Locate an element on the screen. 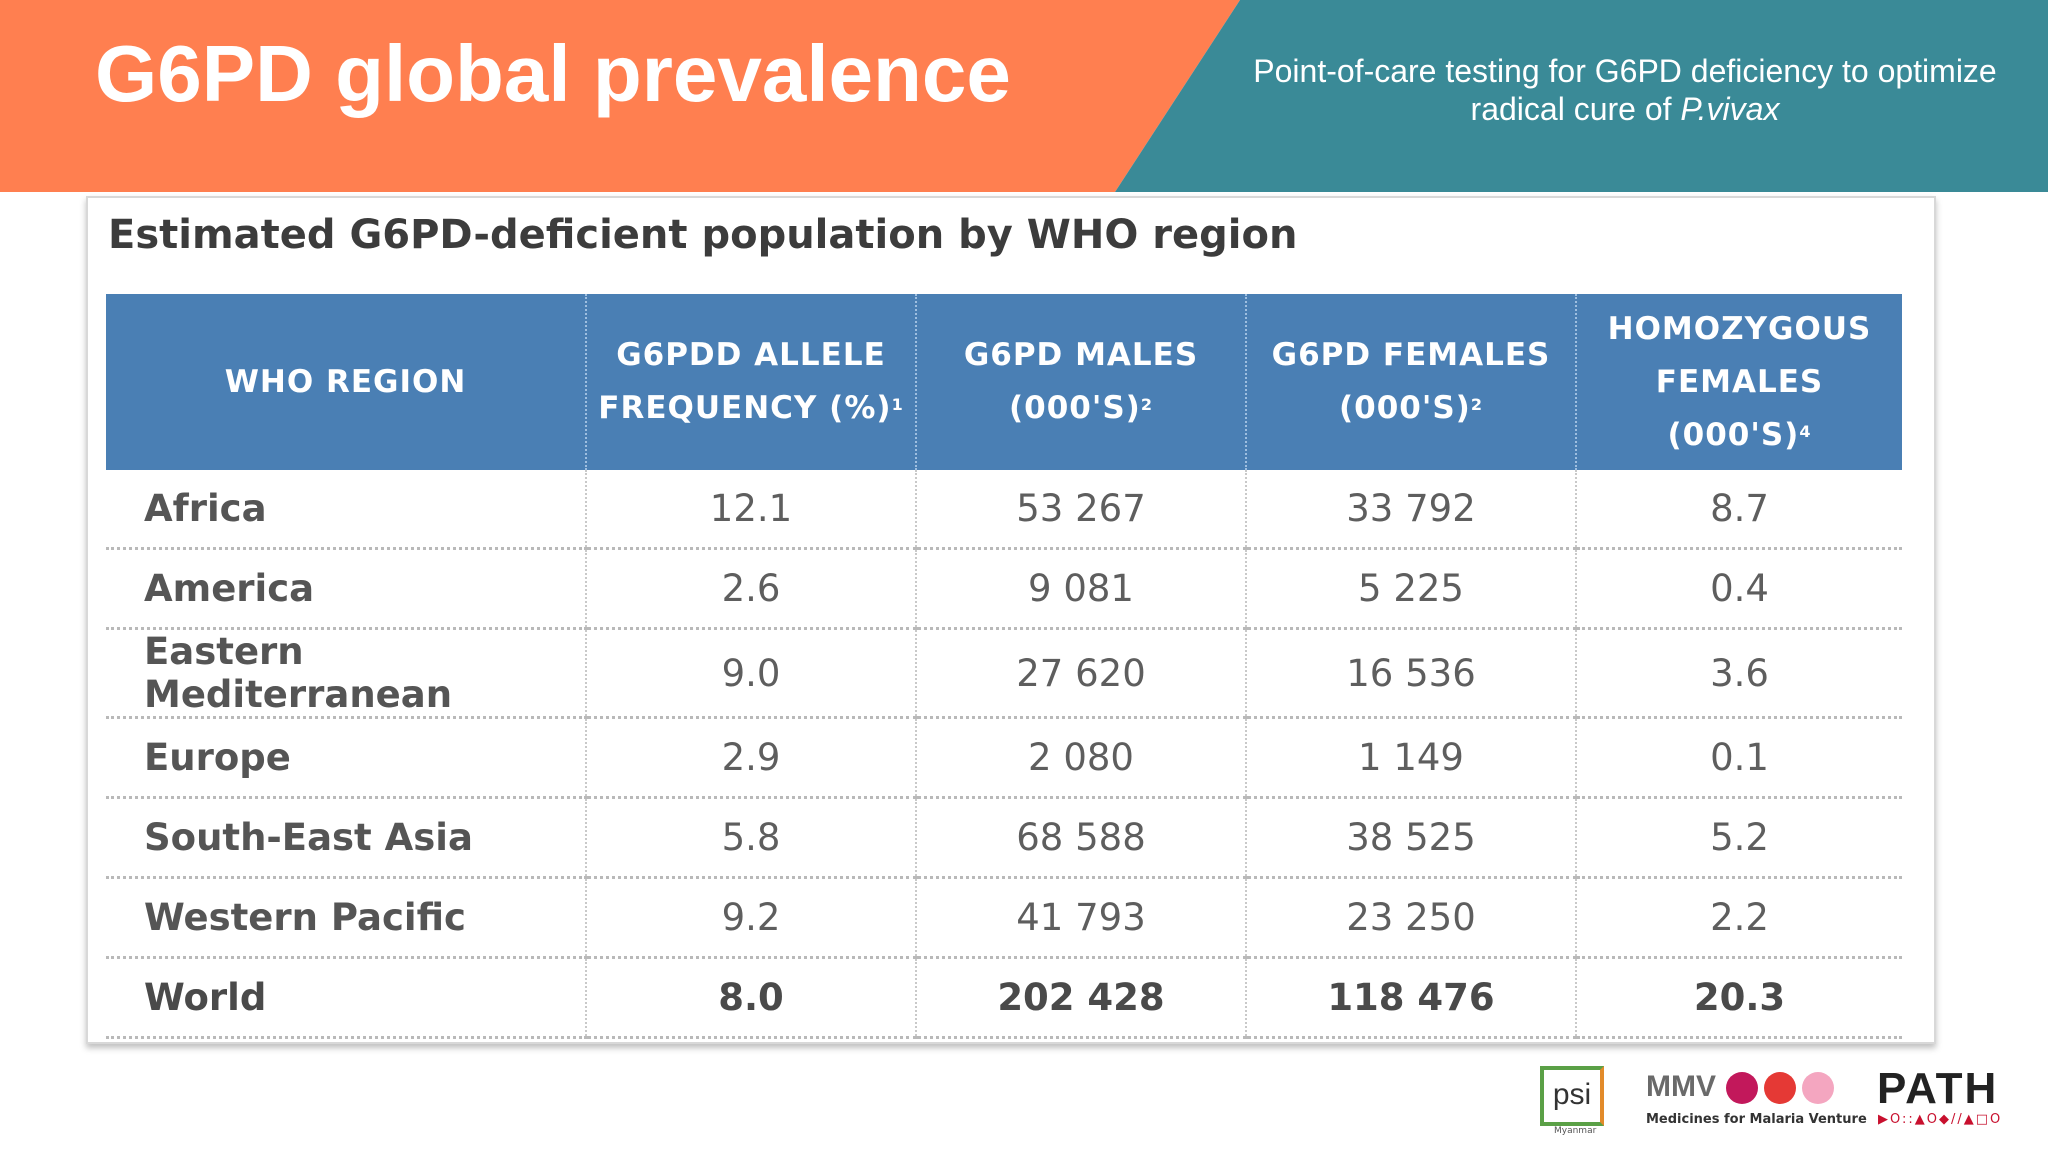  column-header-line-2-text: FEMALES (000'S) is located at coordinates (1739, 408).